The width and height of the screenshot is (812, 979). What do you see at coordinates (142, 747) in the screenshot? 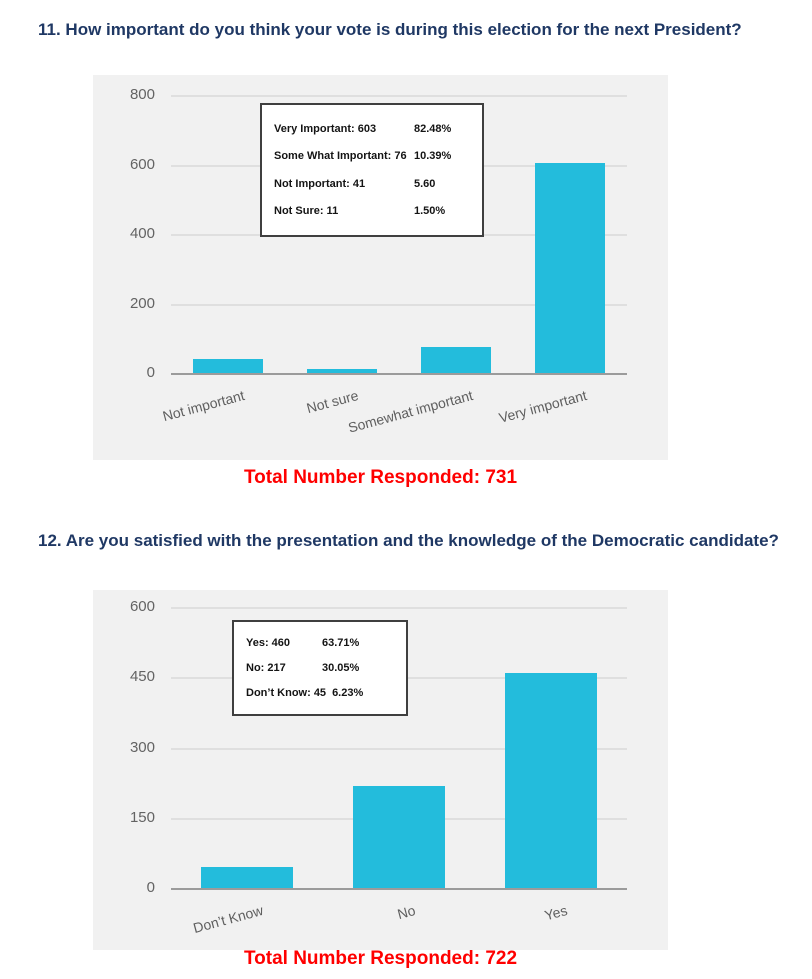
I see `y-tick-label: 300` at bounding box center [142, 747].